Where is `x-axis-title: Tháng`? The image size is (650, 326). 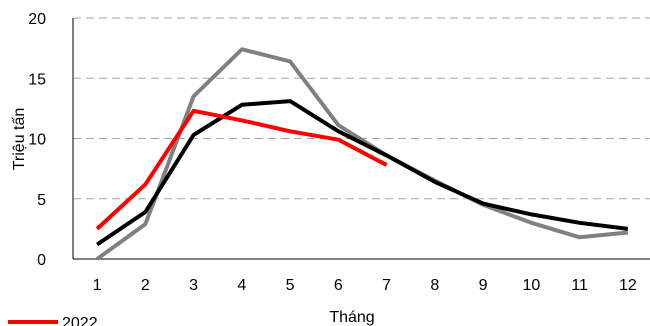 x-axis-title: Tháng is located at coordinates (351, 317).